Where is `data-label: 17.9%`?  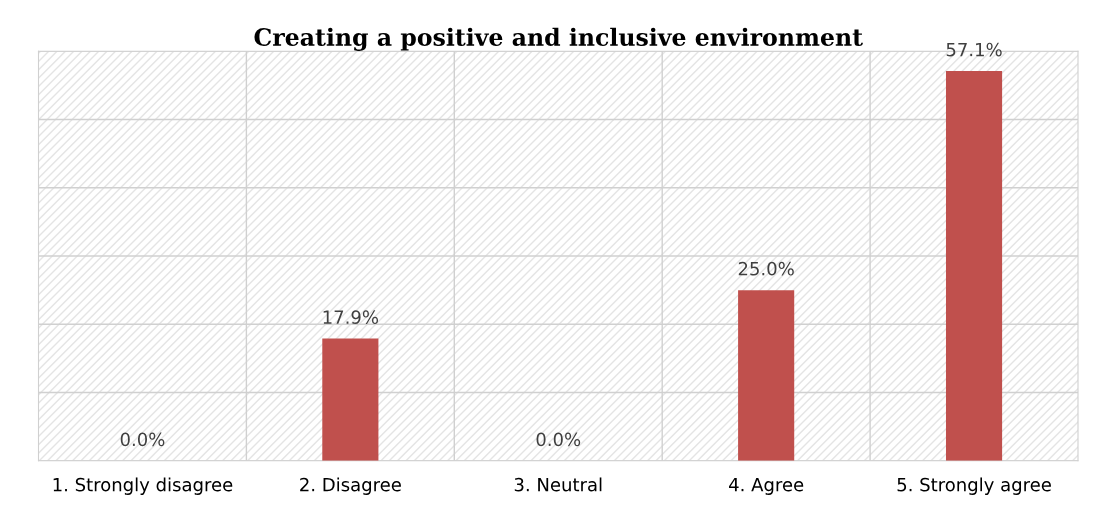
data-label: 17.9% is located at coordinates (351, 317).